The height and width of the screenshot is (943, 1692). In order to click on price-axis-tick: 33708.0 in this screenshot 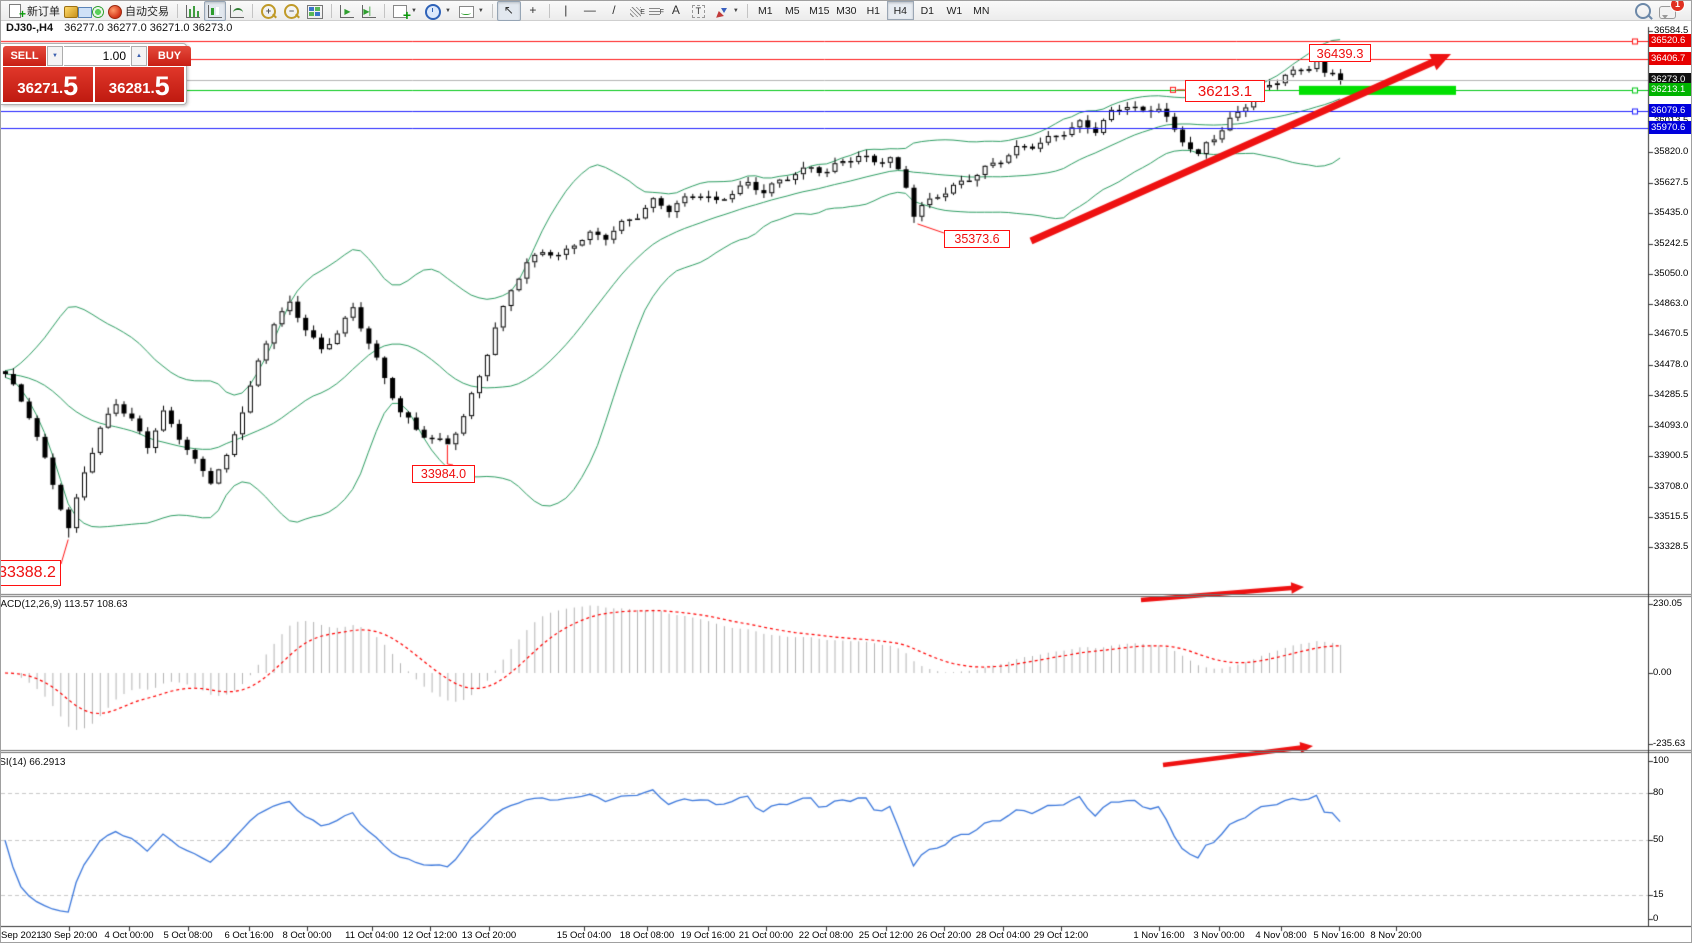, I will do `click(1671, 486)`.